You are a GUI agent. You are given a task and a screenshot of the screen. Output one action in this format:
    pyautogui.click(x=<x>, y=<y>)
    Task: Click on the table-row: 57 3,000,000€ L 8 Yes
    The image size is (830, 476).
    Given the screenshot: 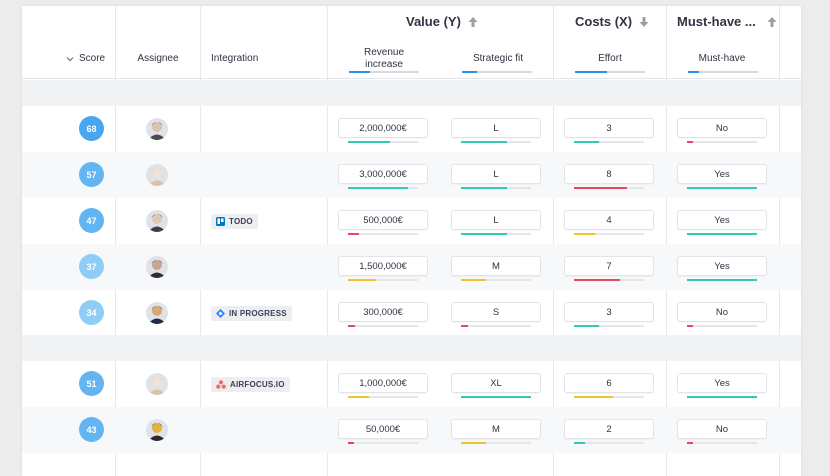 What is the action you would take?
    pyautogui.click(x=411, y=175)
    